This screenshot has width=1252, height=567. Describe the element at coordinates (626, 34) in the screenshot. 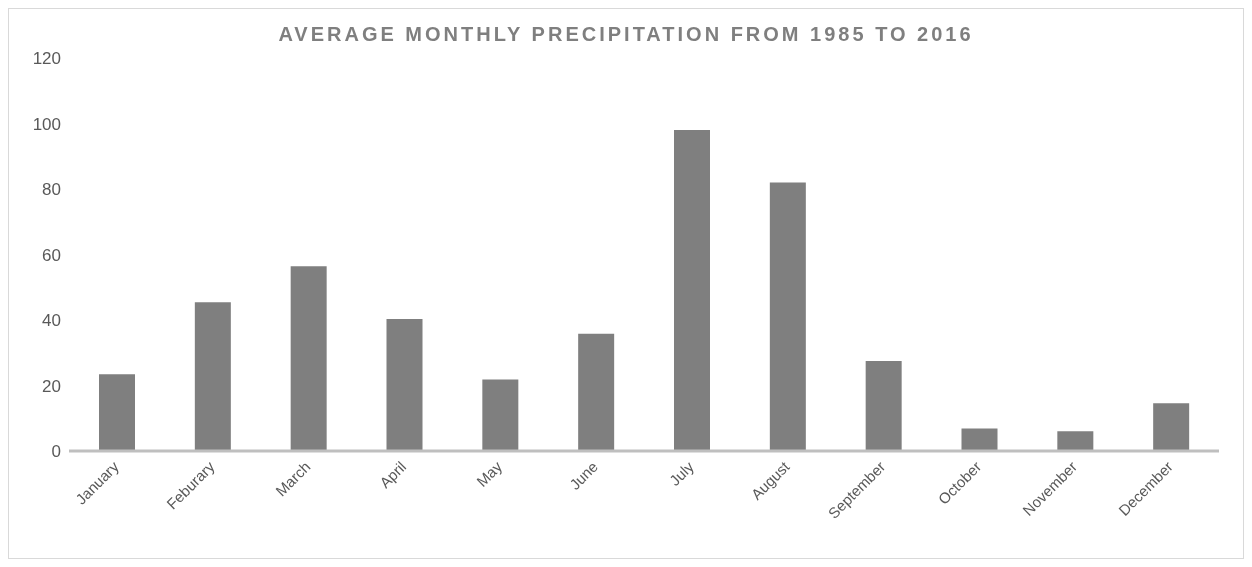

I see `chart-title: AVERAGE MONTHLY PRECIPITATION FROM 1985 TO 2016` at that location.